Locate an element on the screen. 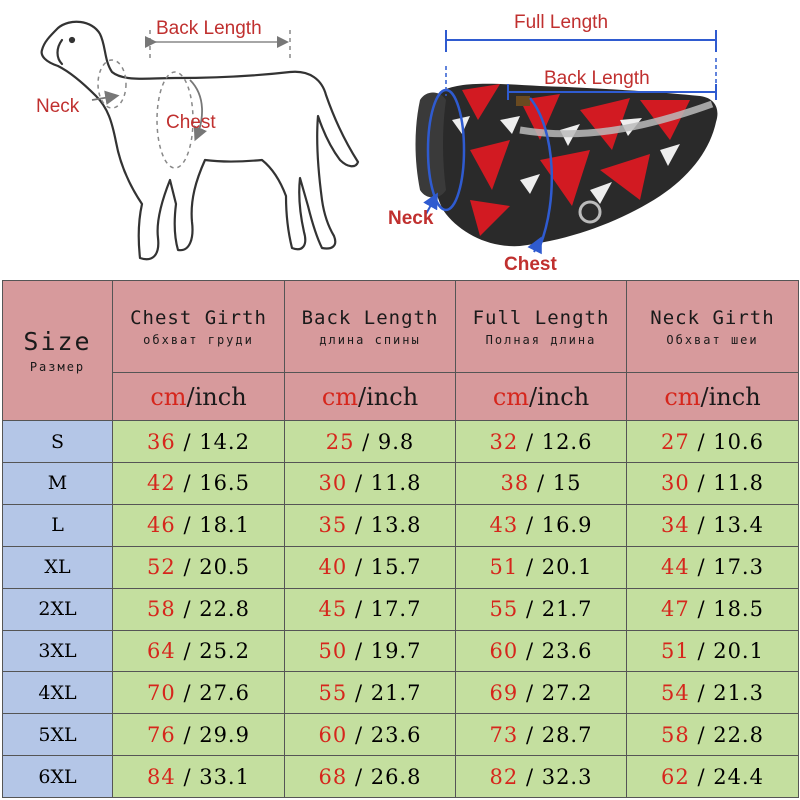  value-inch: 19.7 is located at coordinates (396, 650).